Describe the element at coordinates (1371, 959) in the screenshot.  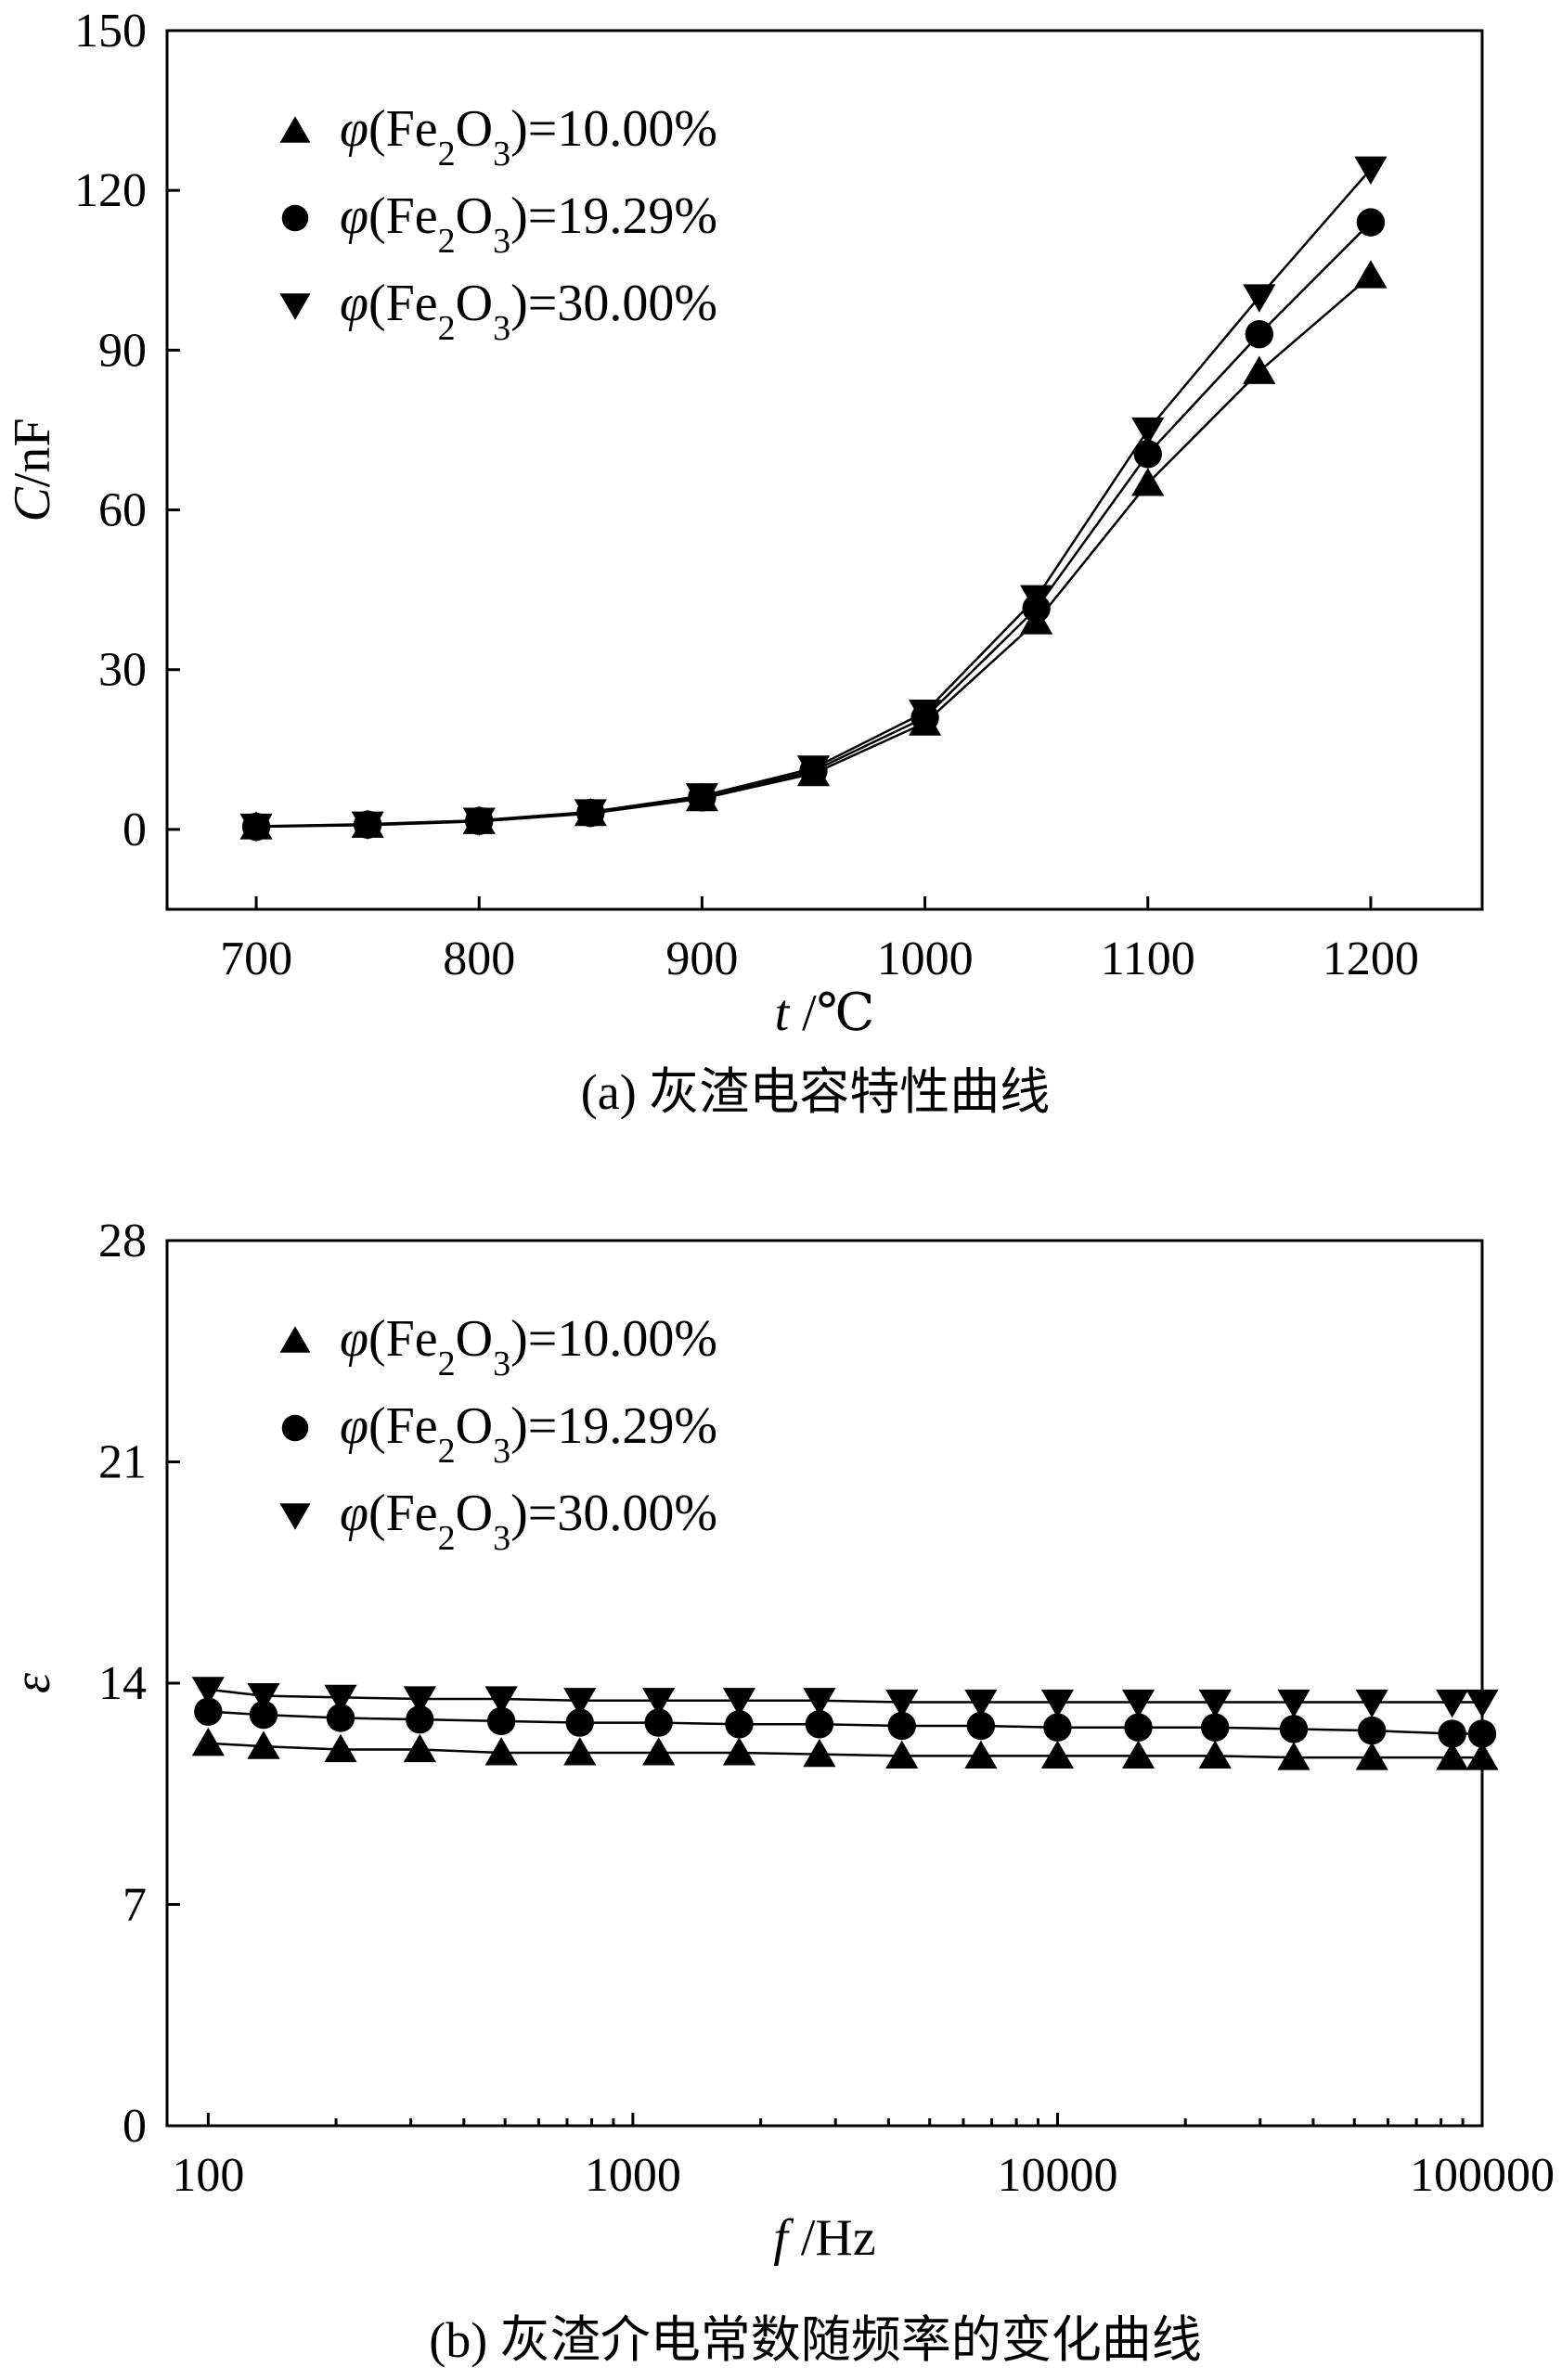
I see `panel-a-x-tick-label: 1200` at that location.